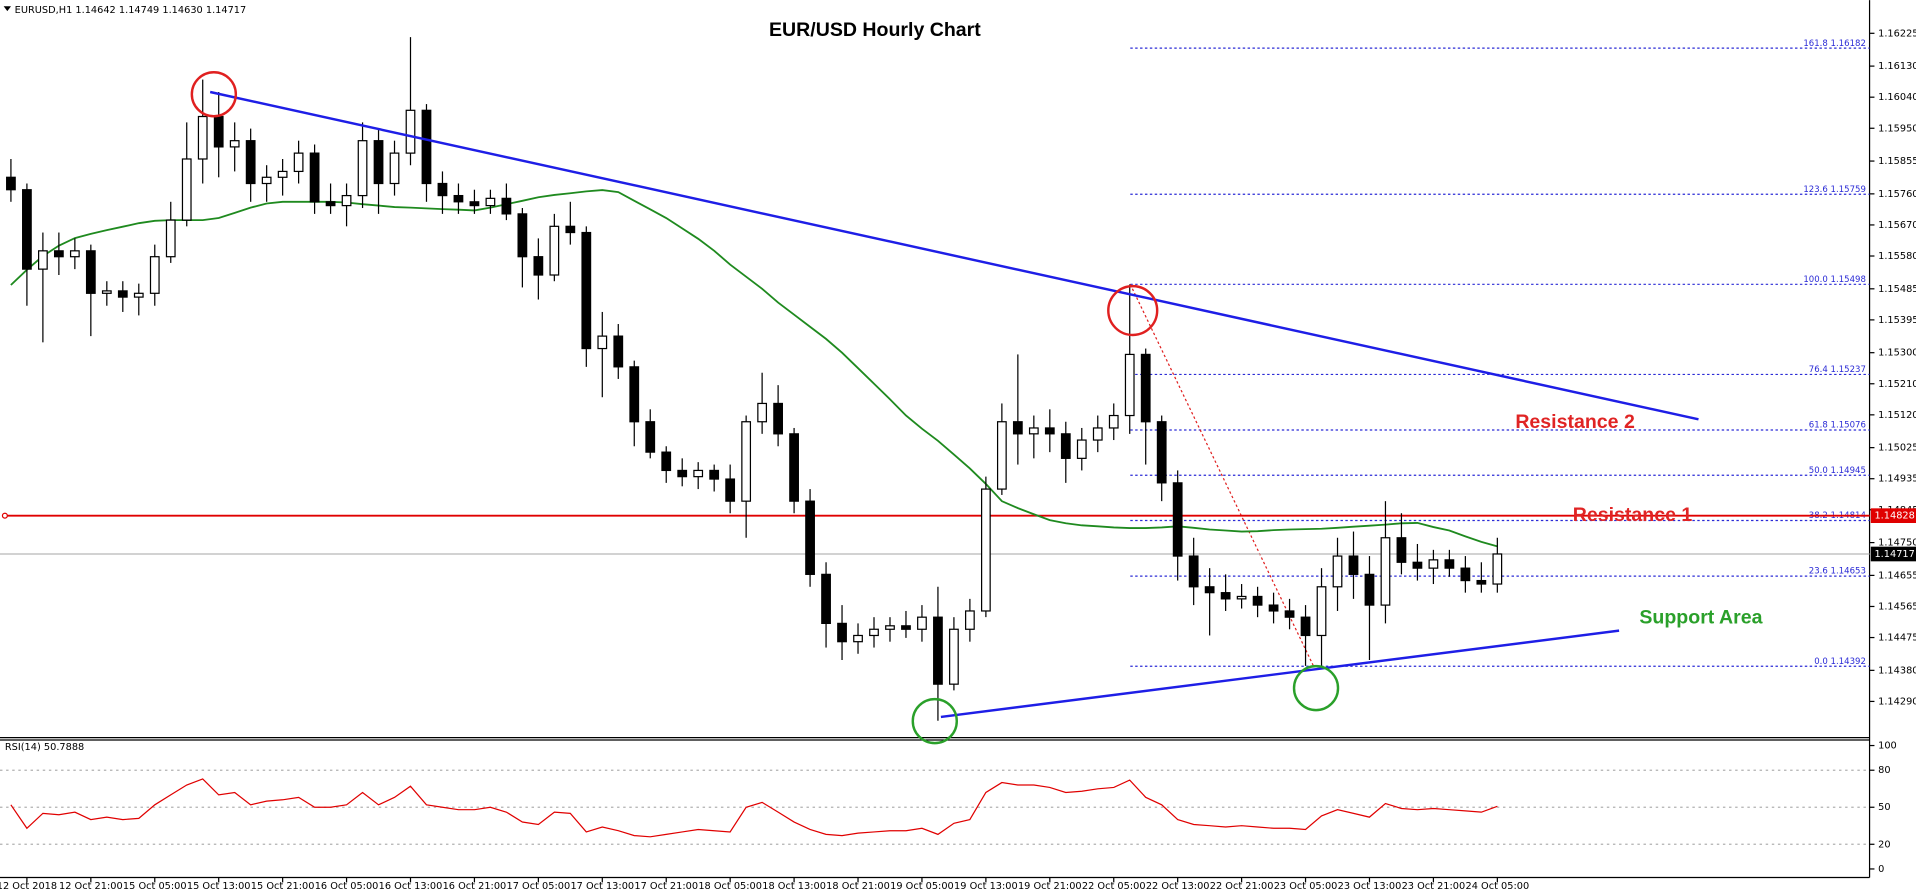 This screenshot has width=1916, height=896. I want to click on x-tick-label: 15 Oct 21:00, so click(283, 886).